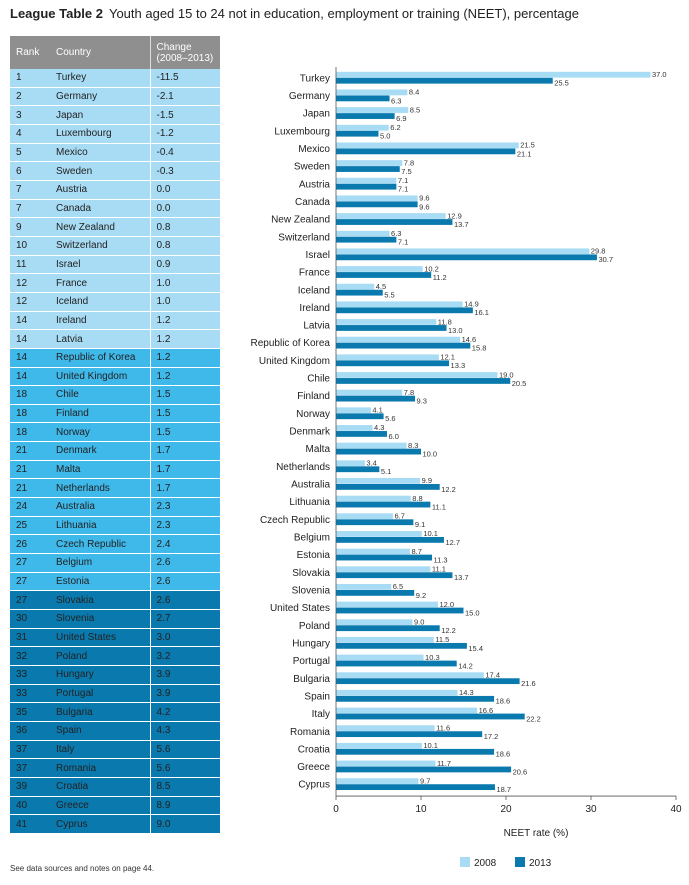 This screenshot has width=689, height=885. I want to click on data-label-2013: 5.6, so click(390, 418).